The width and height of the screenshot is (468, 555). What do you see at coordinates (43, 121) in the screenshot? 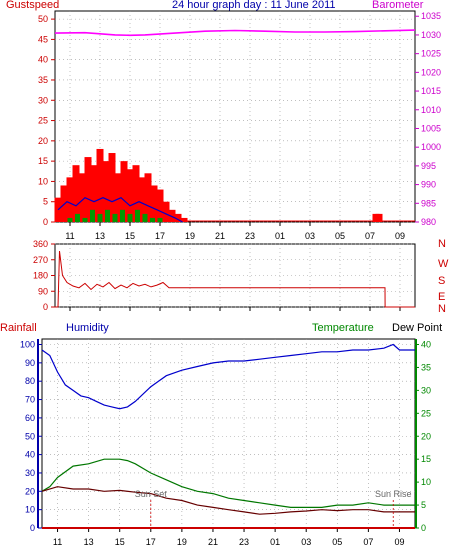
I see `gust-y-label: 25` at bounding box center [43, 121].